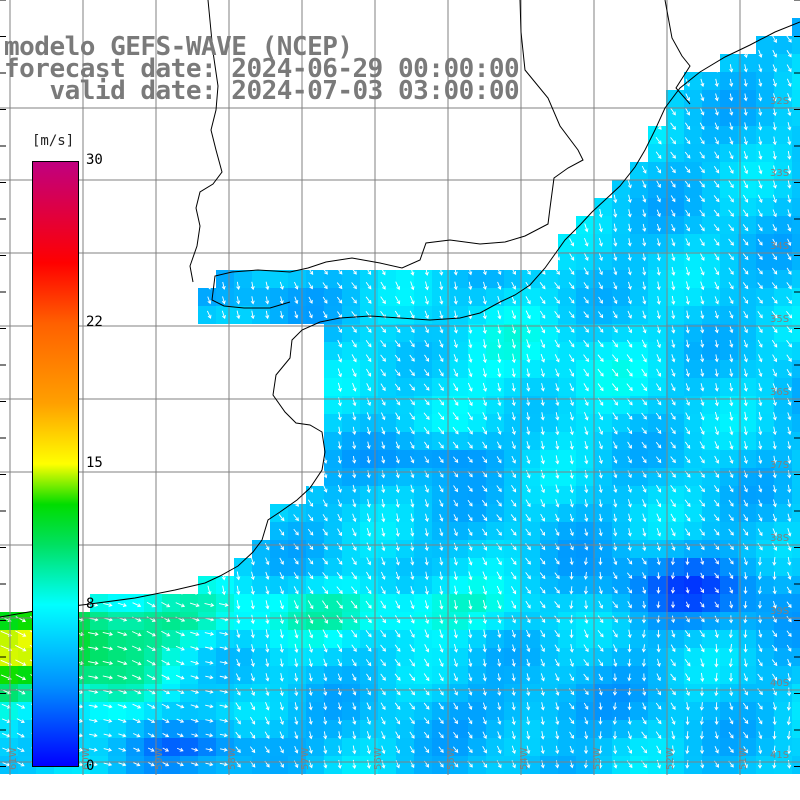  What do you see at coordinates (779, 173) in the screenshot?
I see `latitude-label: 33S` at bounding box center [779, 173].